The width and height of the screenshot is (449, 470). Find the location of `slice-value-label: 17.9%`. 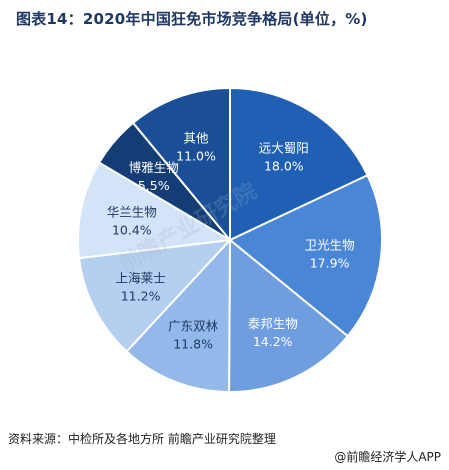

slice-value-label: 17.9% is located at coordinates (330, 262).